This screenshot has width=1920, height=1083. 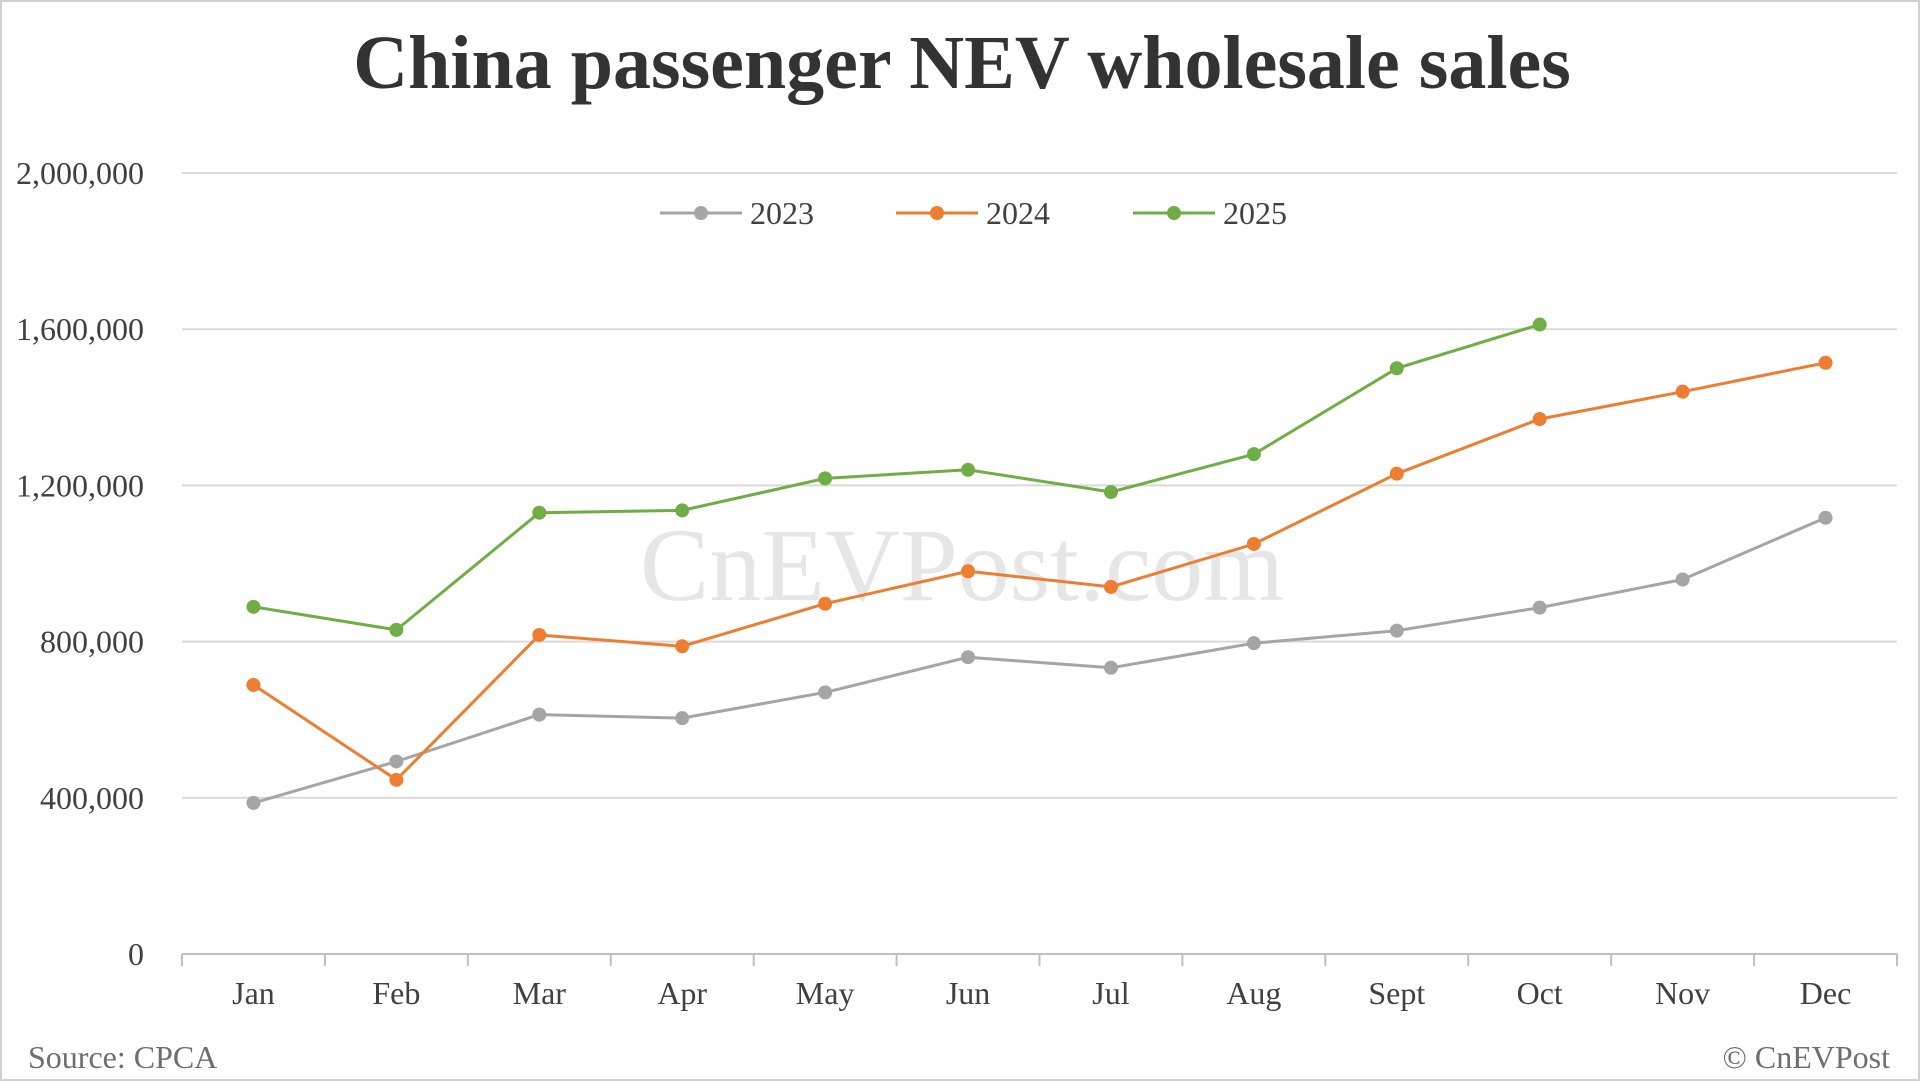 What do you see at coordinates (80, 173) in the screenshot?
I see `y-tick-label: 2,000,000` at bounding box center [80, 173].